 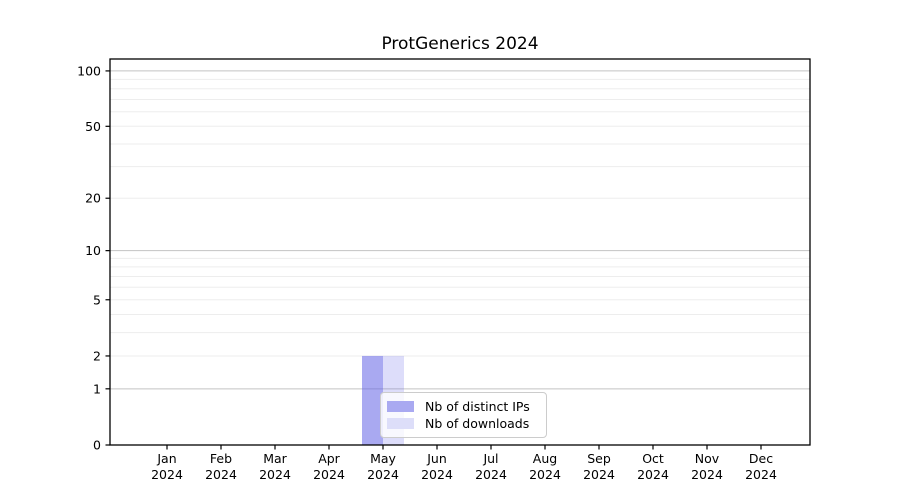 I want to click on legend-swatch-downloads, so click(x=400, y=423).